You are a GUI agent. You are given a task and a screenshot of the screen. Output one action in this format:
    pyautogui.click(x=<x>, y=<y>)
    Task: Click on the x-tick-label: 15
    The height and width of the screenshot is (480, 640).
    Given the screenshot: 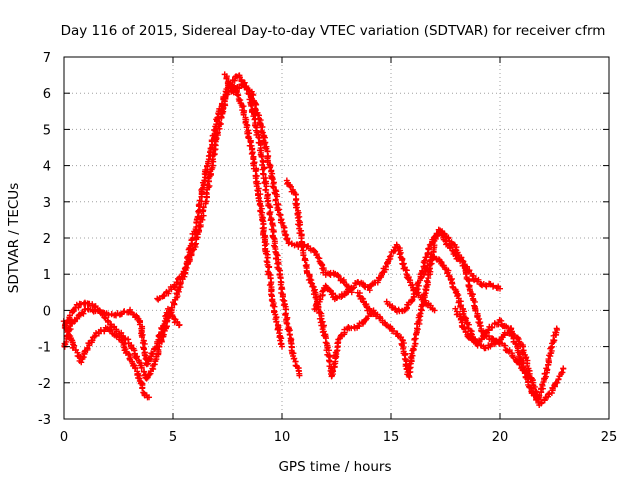 What is the action you would take?
    pyautogui.click(x=391, y=437)
    